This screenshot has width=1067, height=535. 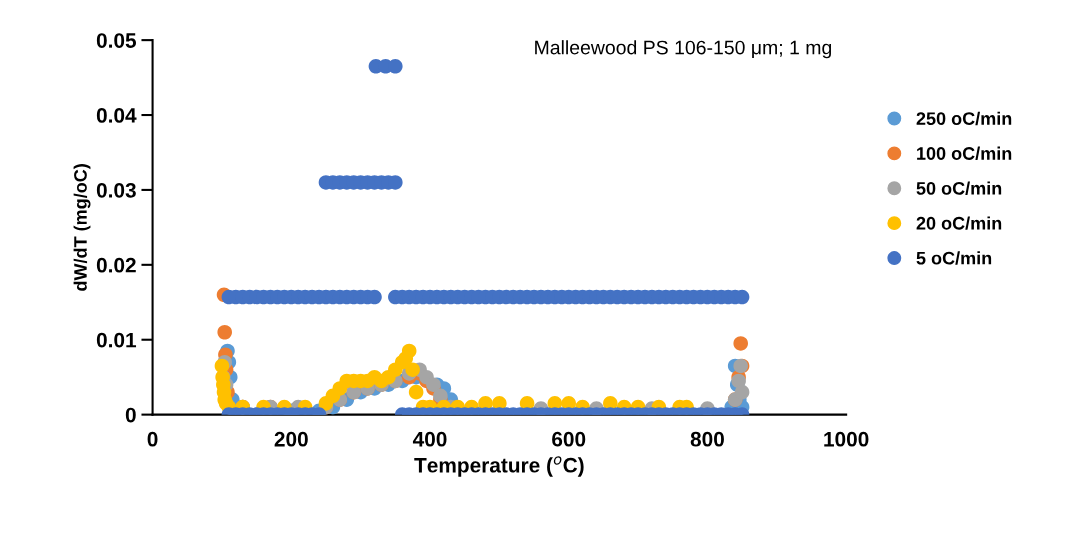 I want to click on y-tick-label: 0.04, so click(x=116, y=115).